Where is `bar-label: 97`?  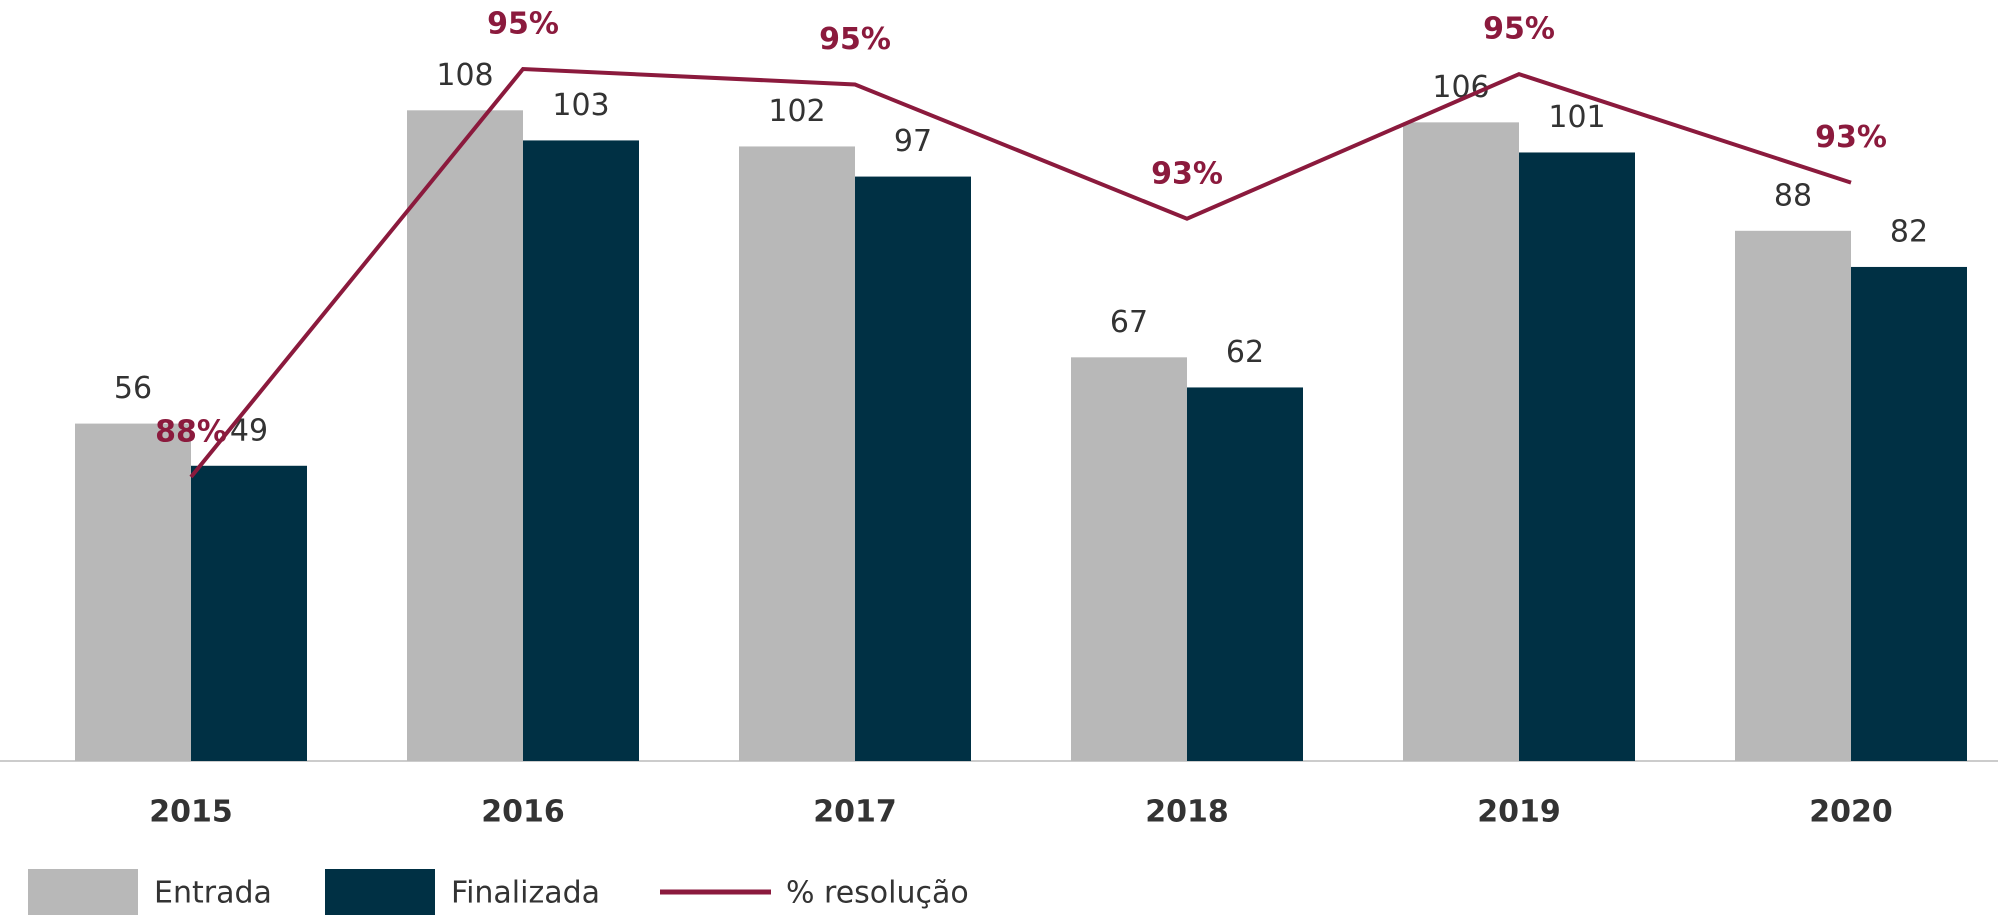
bar-label: 97 is located at coordinates (913, 141).